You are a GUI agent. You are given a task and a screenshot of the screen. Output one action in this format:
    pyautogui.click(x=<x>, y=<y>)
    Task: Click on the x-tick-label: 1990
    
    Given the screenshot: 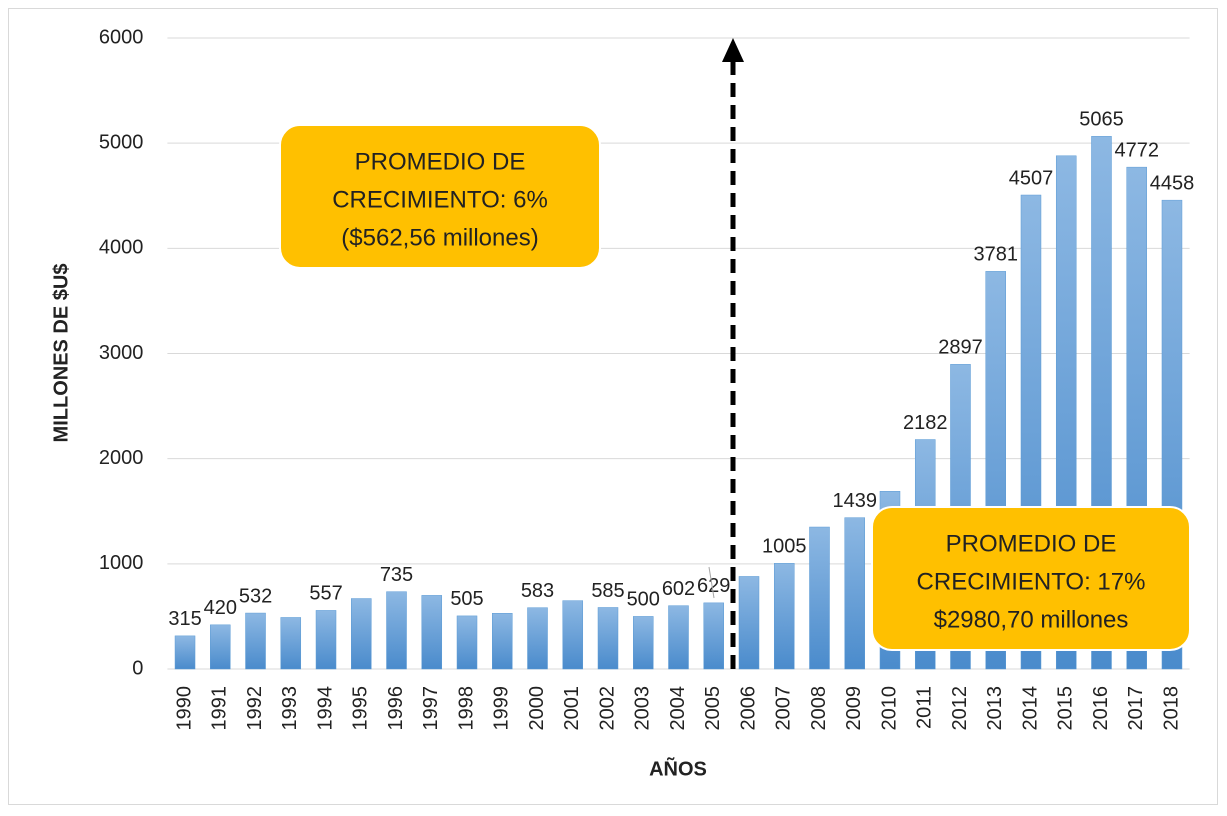 What is the action you would take?
    pyautogui.click(x=184, y=708)
    